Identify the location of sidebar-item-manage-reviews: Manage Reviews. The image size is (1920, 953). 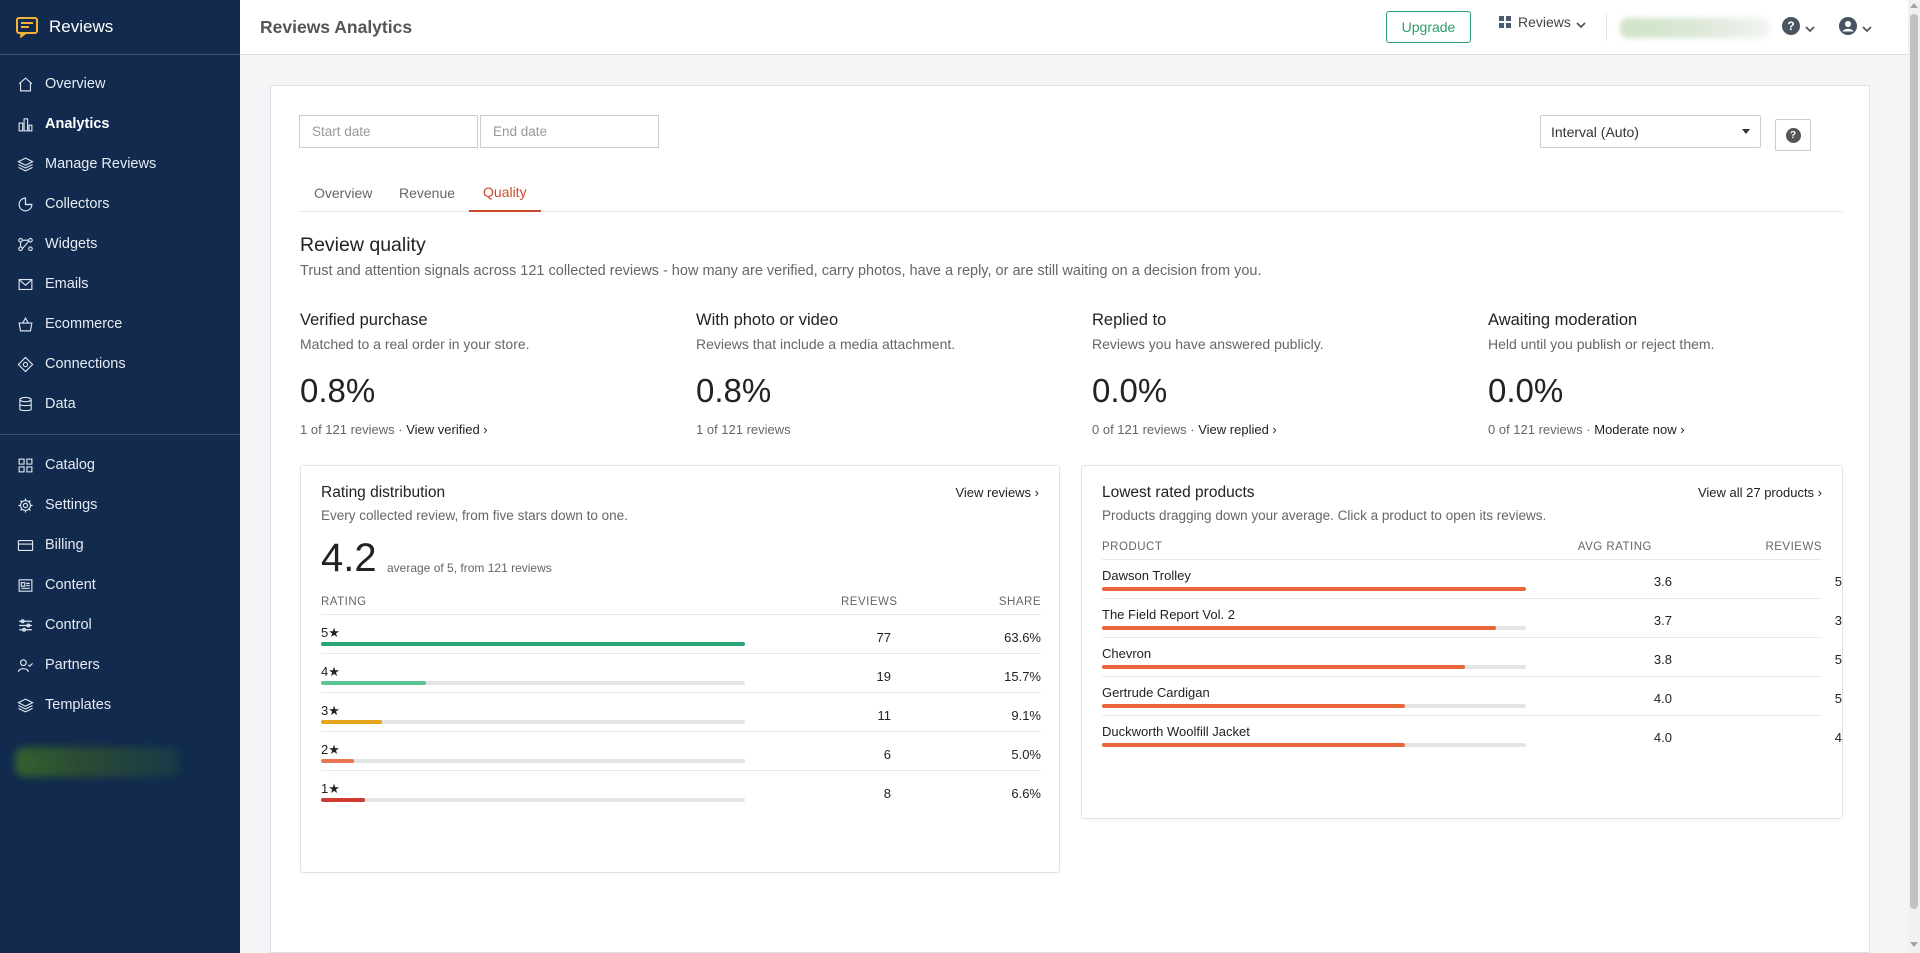
(120, 164).